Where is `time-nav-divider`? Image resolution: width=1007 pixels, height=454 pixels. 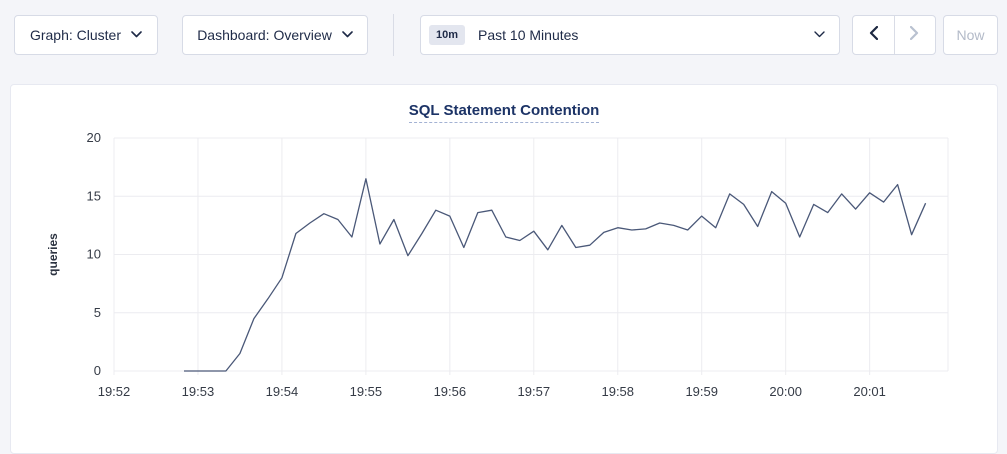 time-nav-divider is located at coordinates (894, 34).